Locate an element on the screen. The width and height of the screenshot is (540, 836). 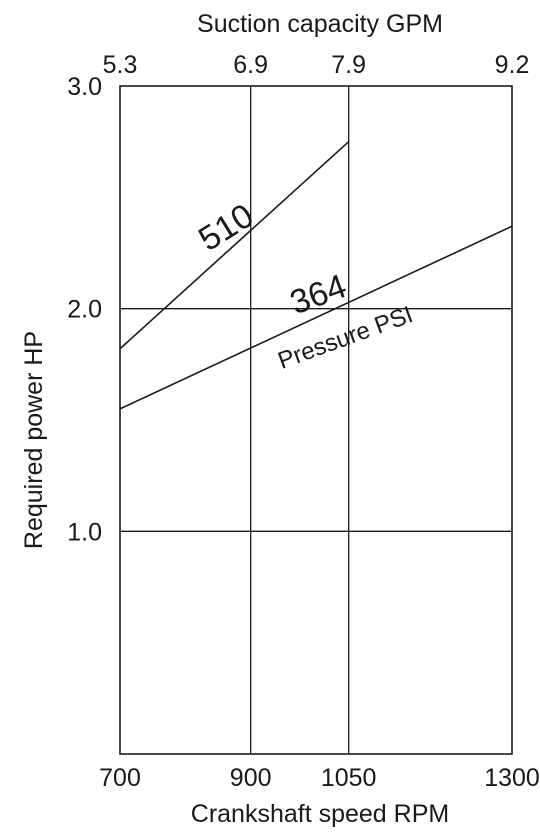
y-axis-title: Required power HP is located at coordinates (34, 440).